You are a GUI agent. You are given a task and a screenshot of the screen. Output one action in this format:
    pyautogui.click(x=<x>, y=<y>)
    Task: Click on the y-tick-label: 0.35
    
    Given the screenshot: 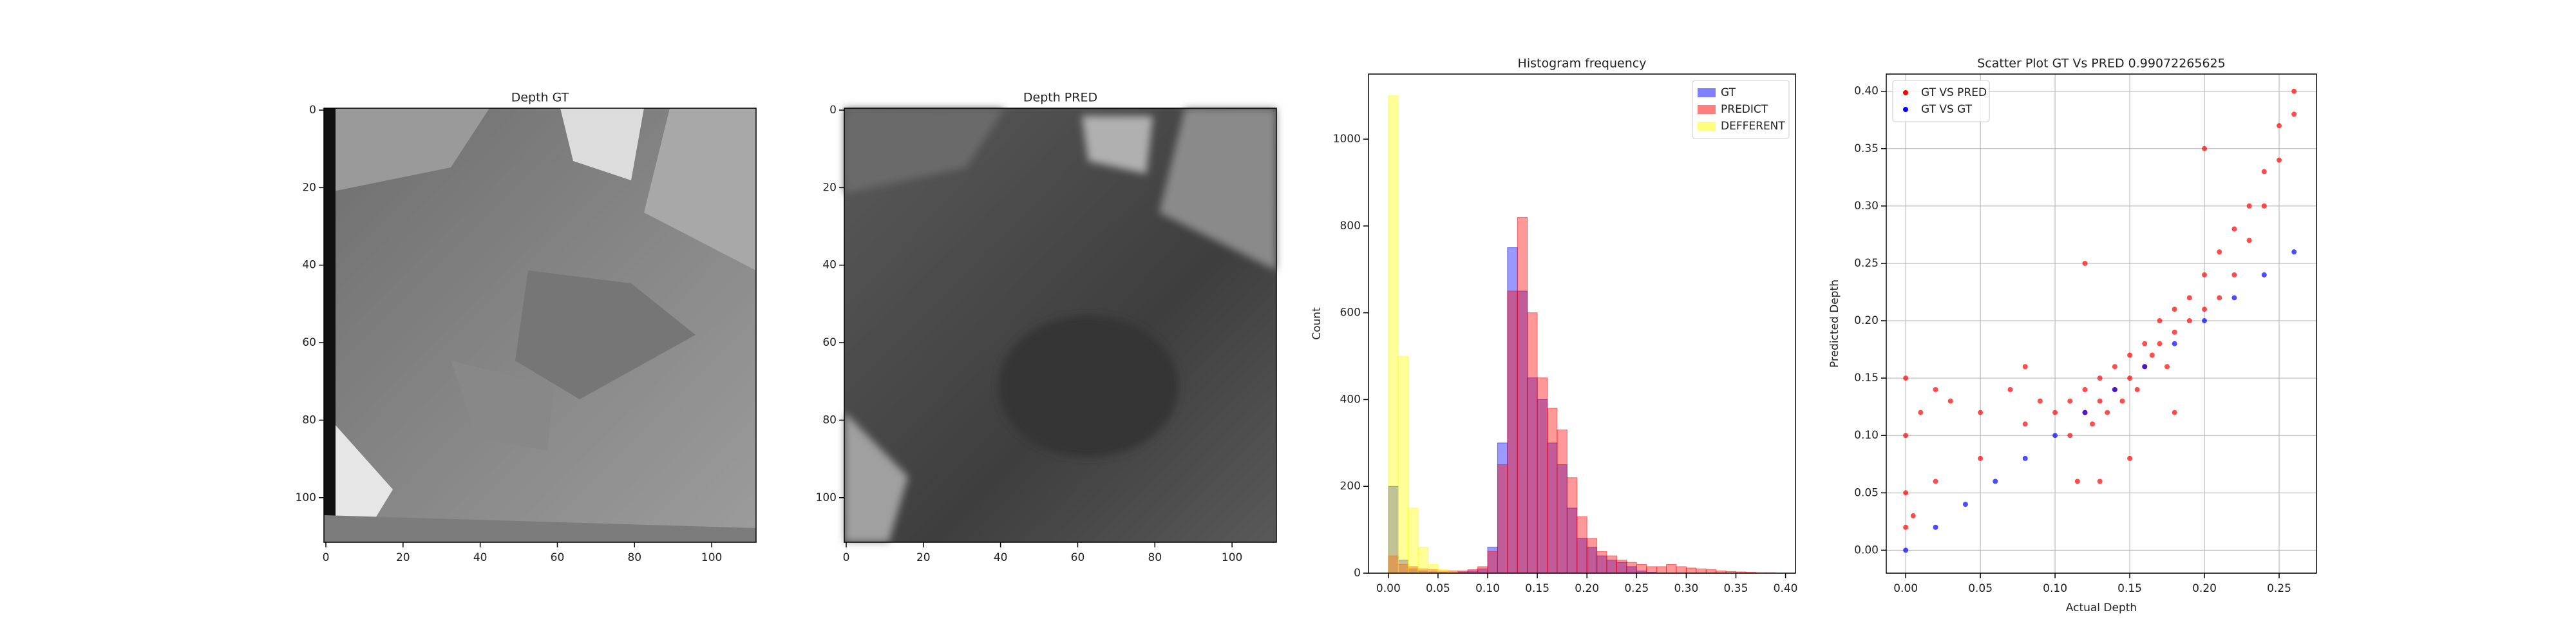 What is the action you would take?
    pyautogui.click(x=1867, y=148)
    